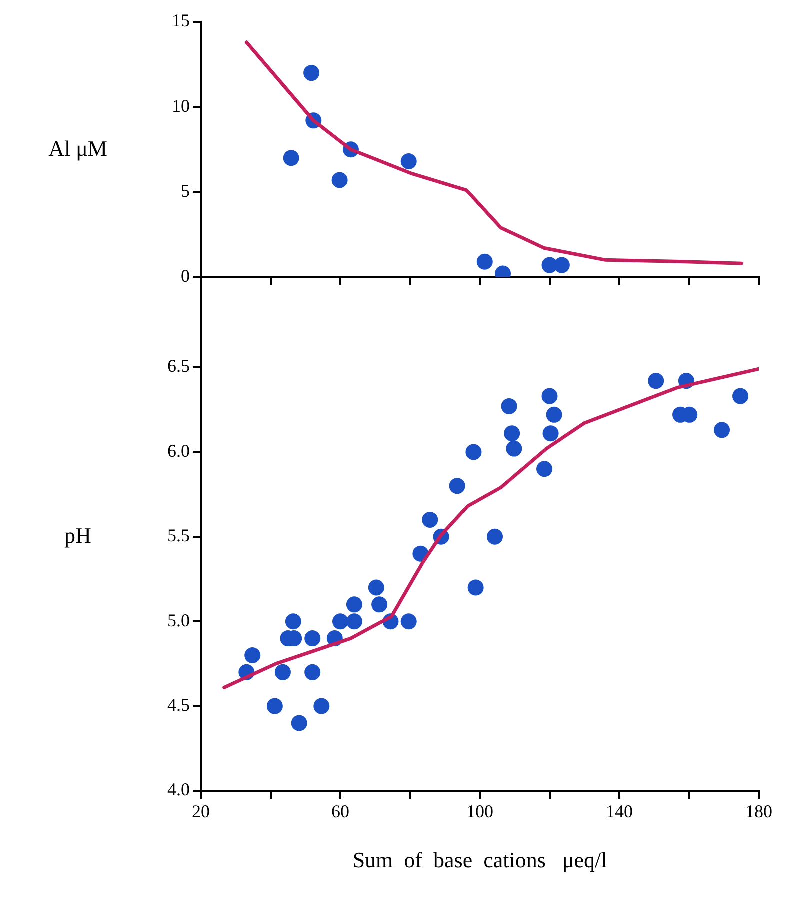  Describe the element at coordinates (78, 536) in the screenshot. I see `y-axis-title: pH` at that location.